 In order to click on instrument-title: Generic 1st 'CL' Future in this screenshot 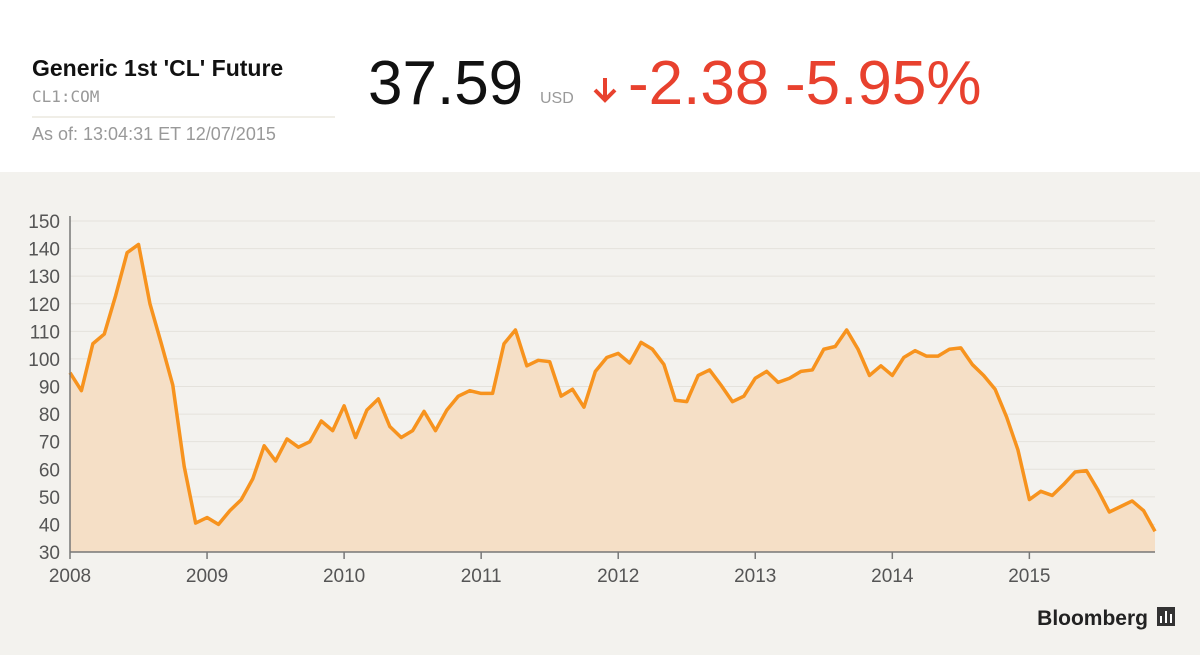, I will do `click(157, 68)`.